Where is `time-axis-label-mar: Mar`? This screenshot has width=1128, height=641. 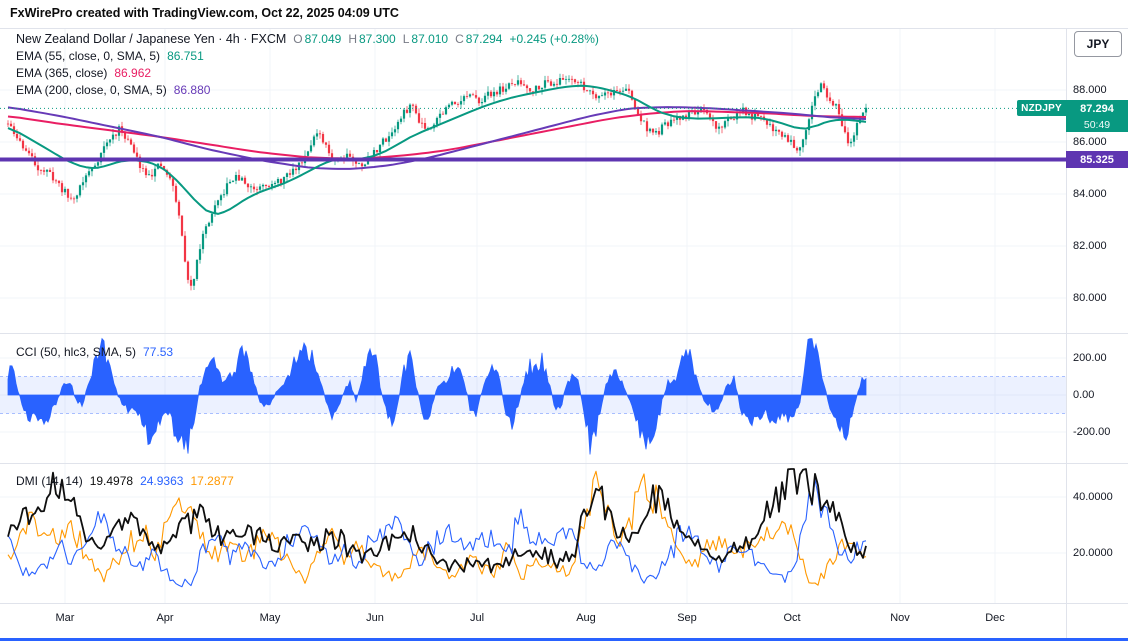
time-axis-label-mar: Mar is located at coordinates (65, 618).